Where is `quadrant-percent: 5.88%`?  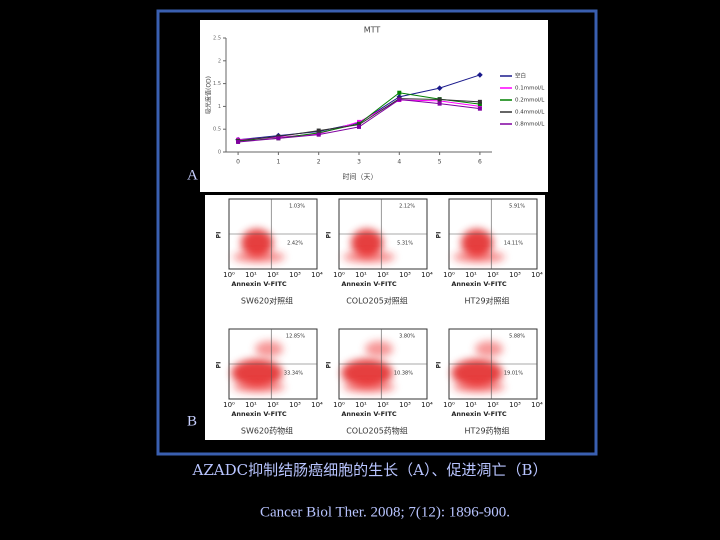
quadrant-percent: 5.88% is located at coordinates (517, 337).